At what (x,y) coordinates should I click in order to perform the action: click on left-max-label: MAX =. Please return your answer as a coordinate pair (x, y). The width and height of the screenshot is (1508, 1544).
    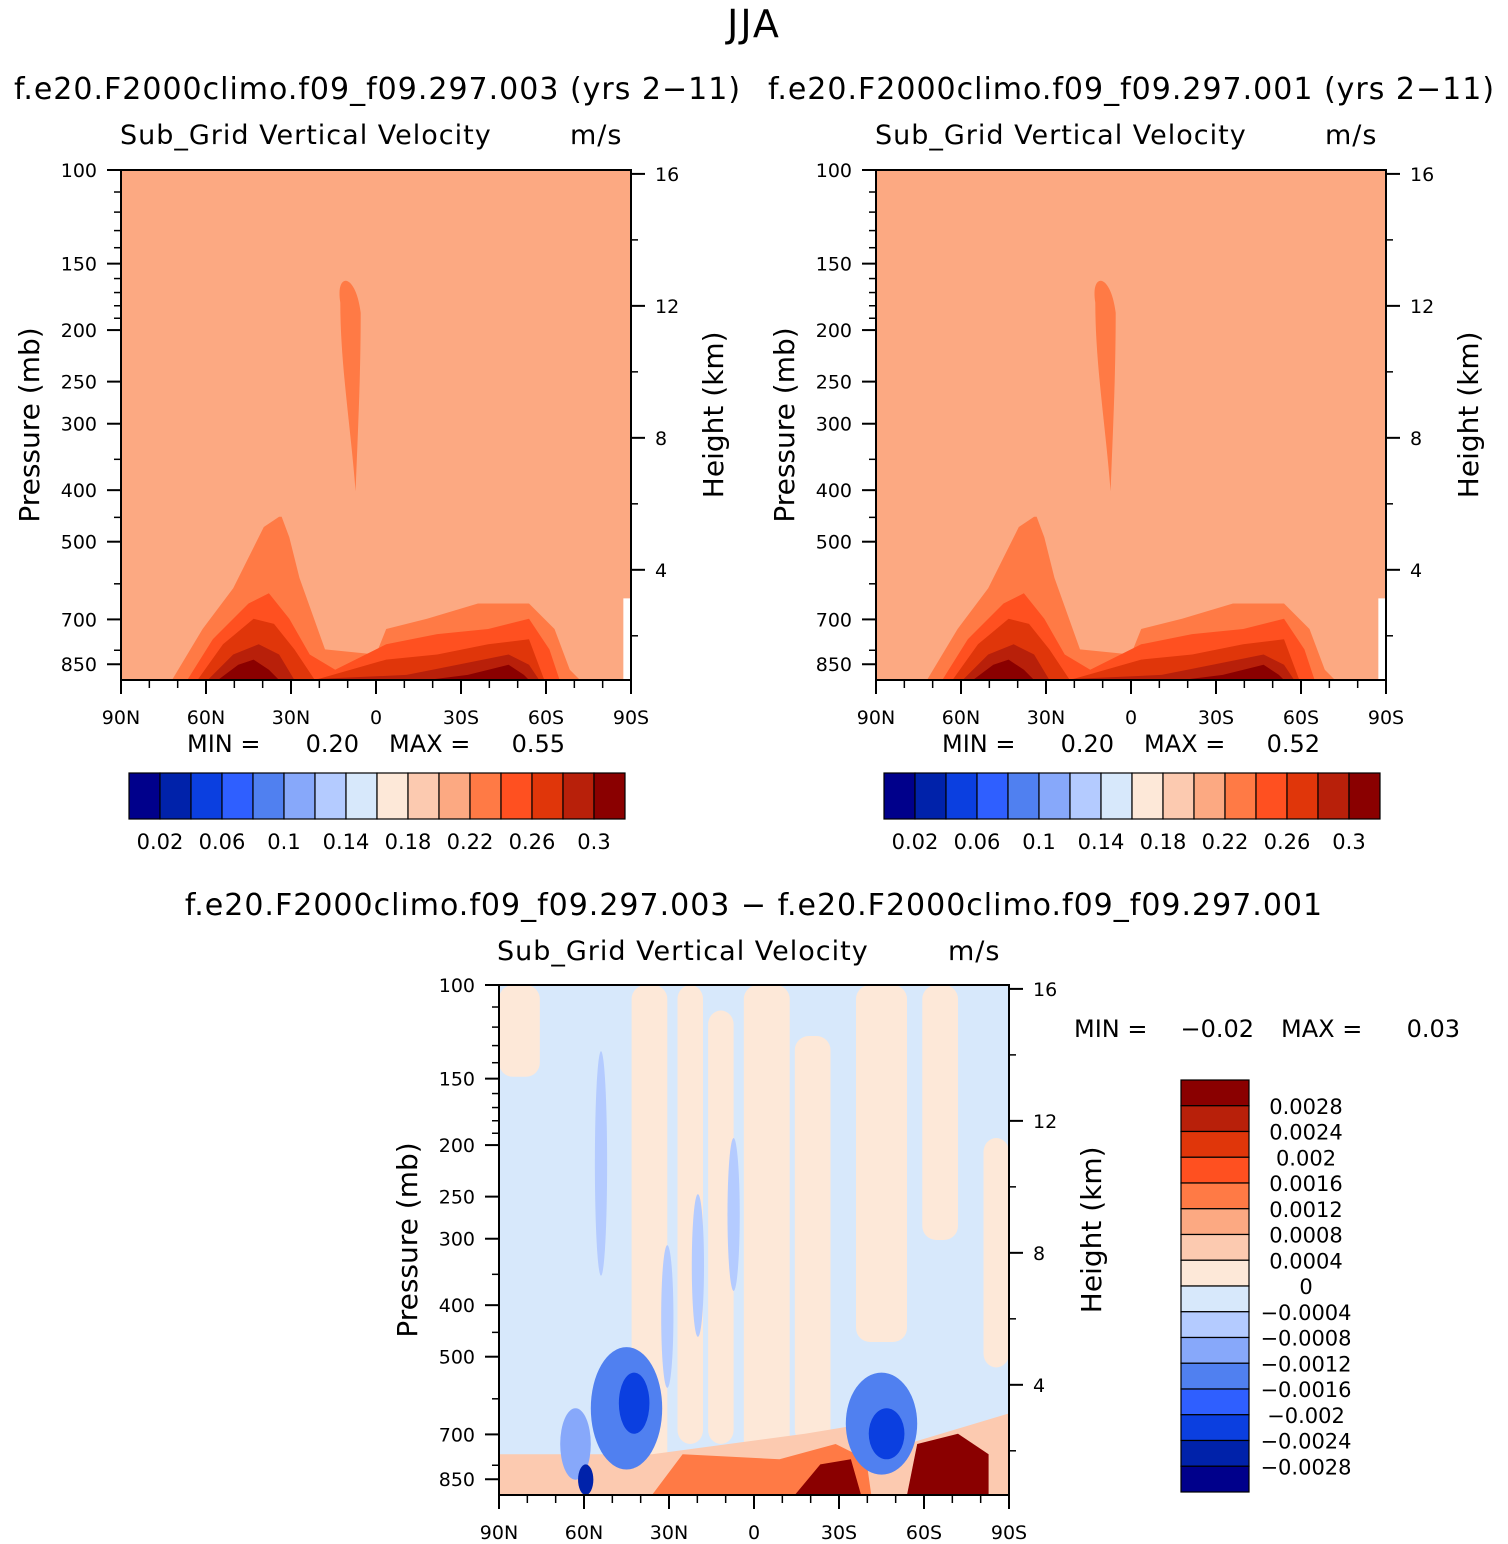
    Looking at the image, I should click on (429, 744).